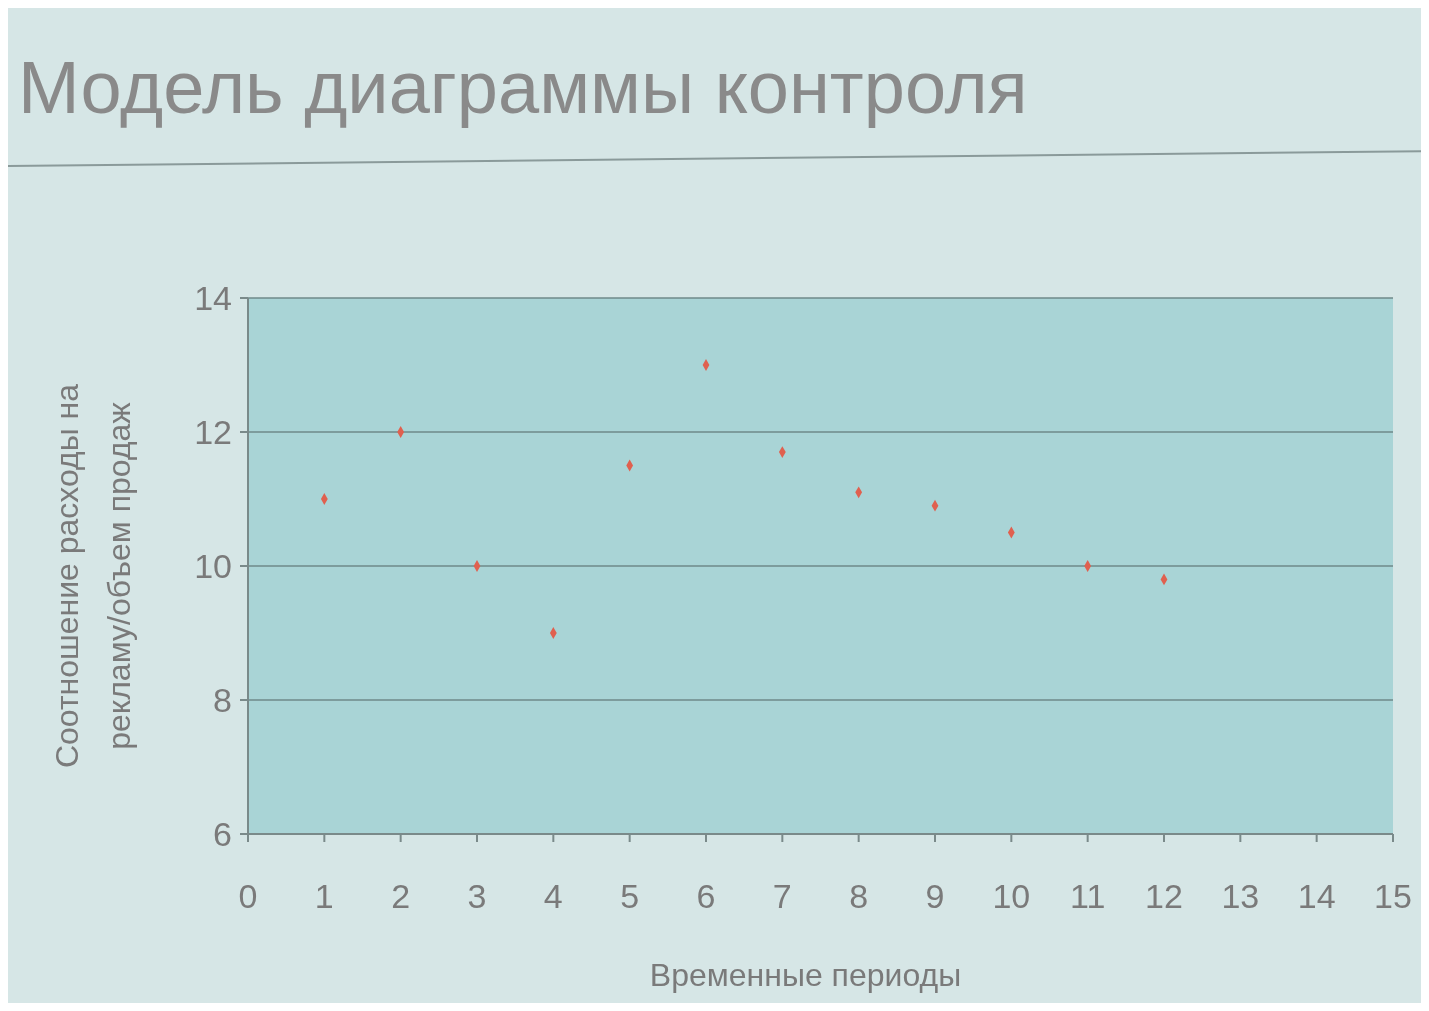 This screenshot has width=1429, height=1011. What do you see at coordinates (324, 896) in the screenshot?
I see `x-tick-label: 1` at bounding box center [324, 896].